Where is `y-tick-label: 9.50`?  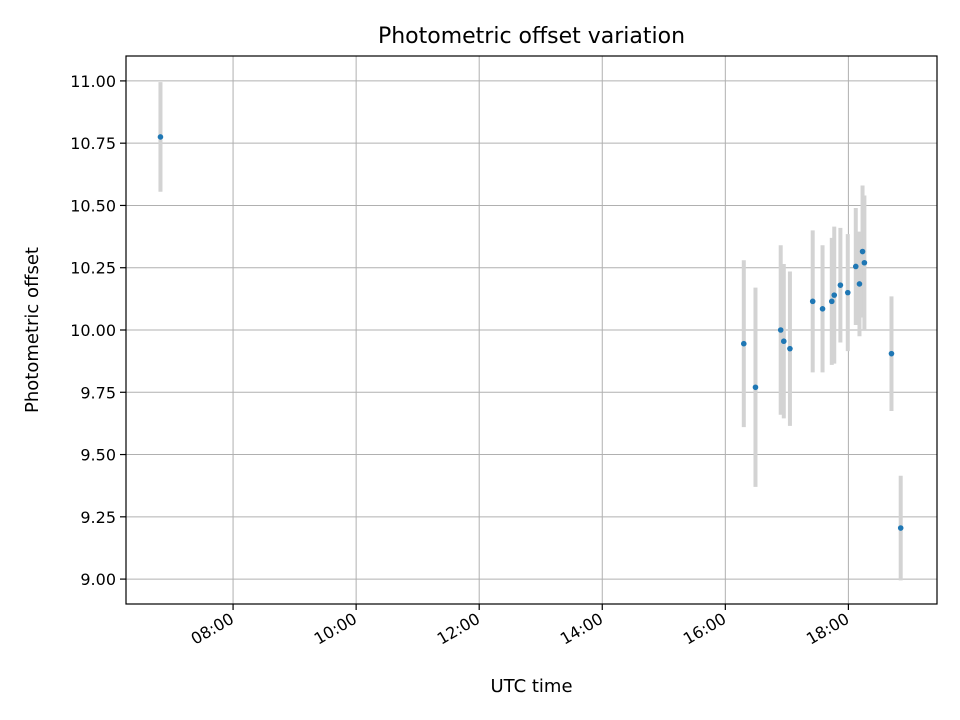
y-tick-label: 9.50 is located at coordinates (98, 455).